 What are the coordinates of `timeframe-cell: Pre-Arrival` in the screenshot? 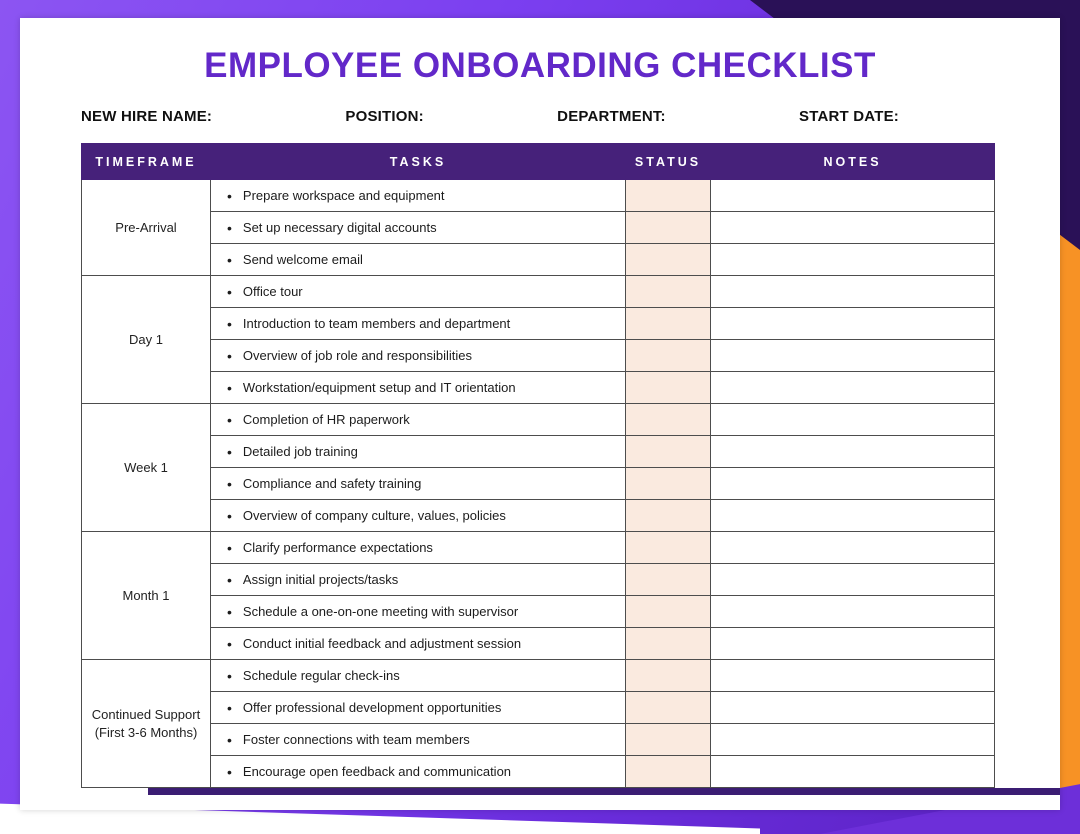 It's located at (146, 227).